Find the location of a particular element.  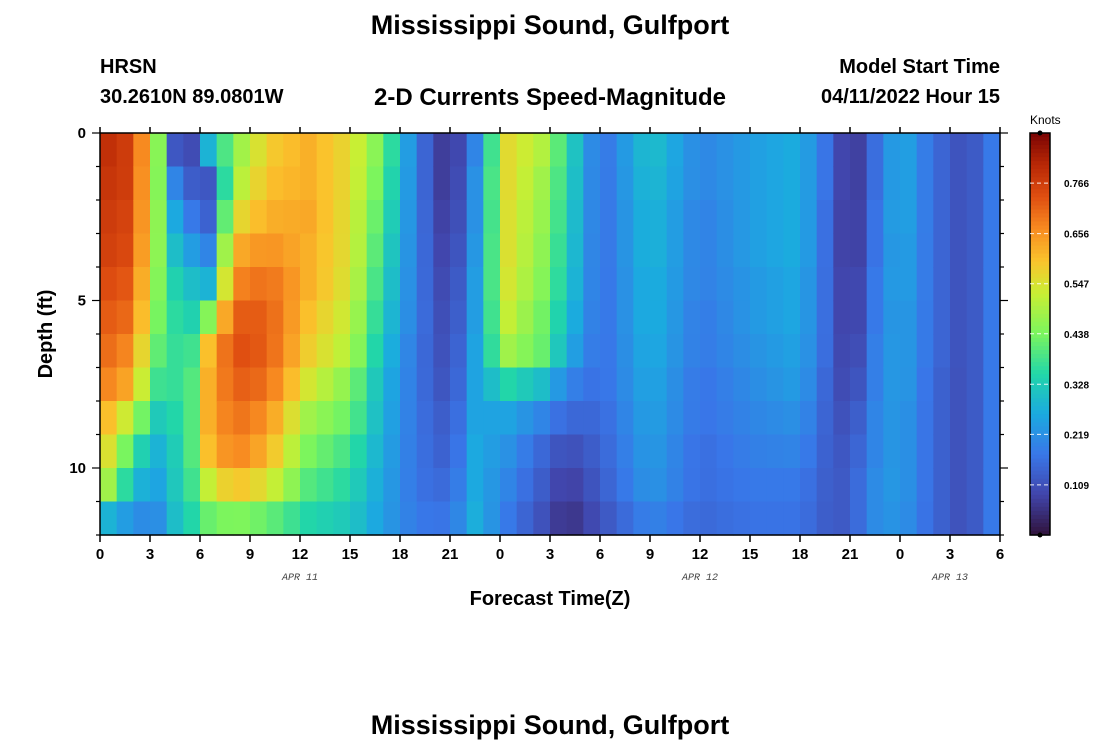

chart-subtitle: 2-D Currents Speed-Magnitude is located at coordinates (550, 97).